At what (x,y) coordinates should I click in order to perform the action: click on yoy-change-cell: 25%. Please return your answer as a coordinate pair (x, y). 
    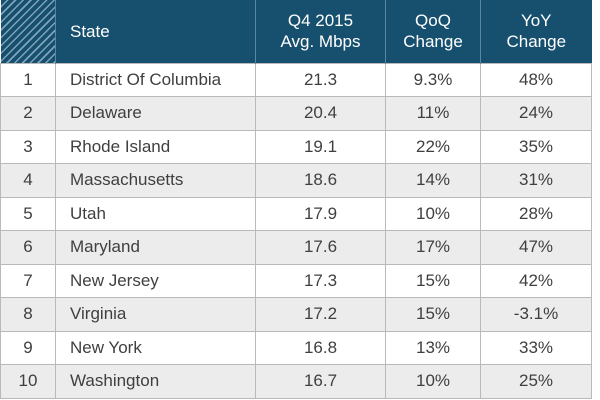
    Looking at the image, I should click on (536, 381).